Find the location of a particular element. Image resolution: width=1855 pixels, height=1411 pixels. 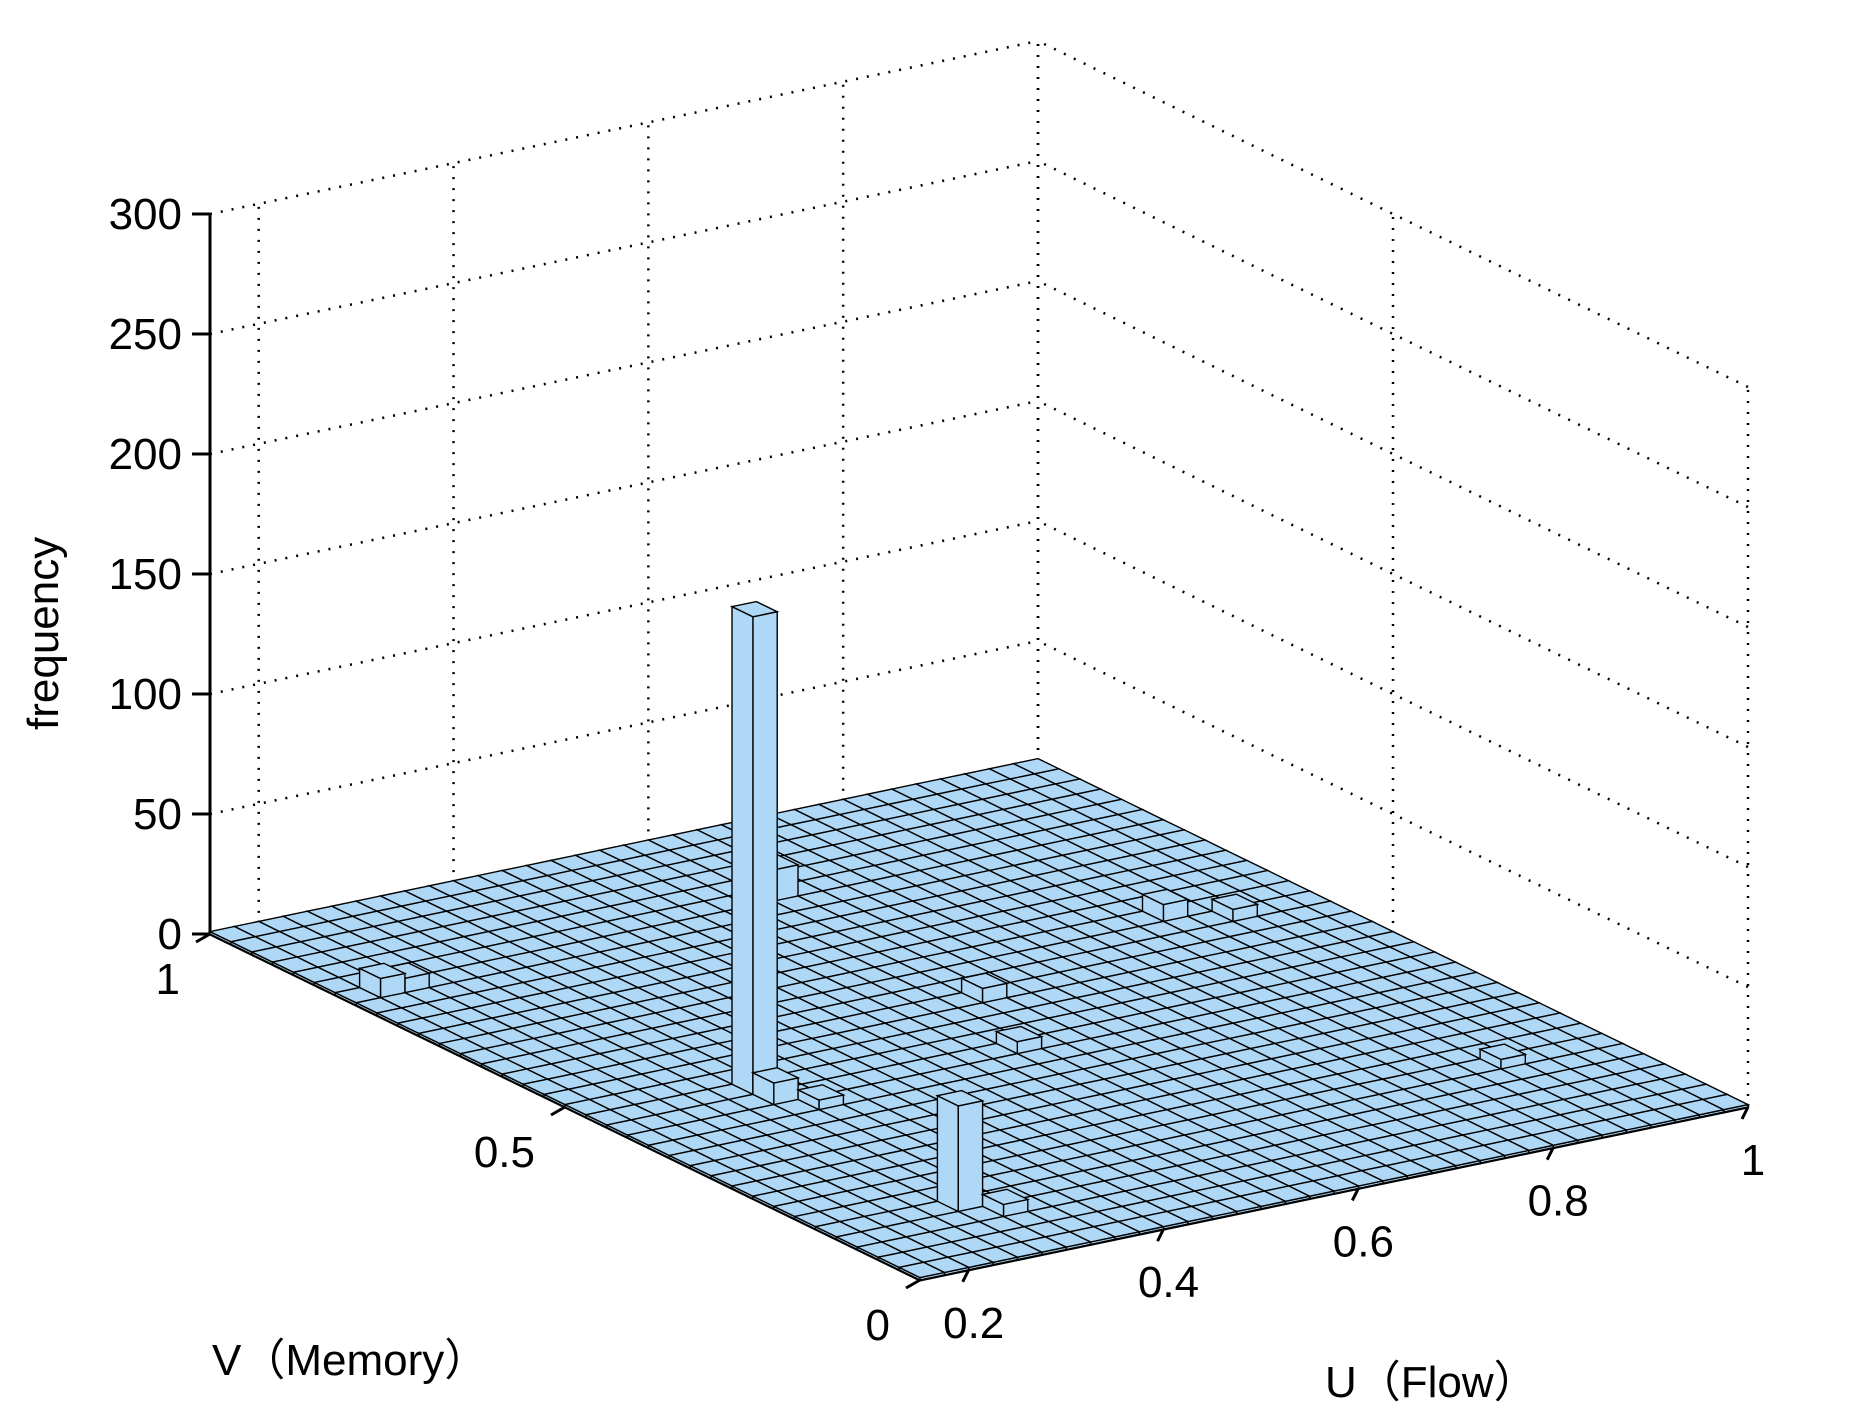

u-tick-label: 0.6 is located at coordinates (1363, 1241).